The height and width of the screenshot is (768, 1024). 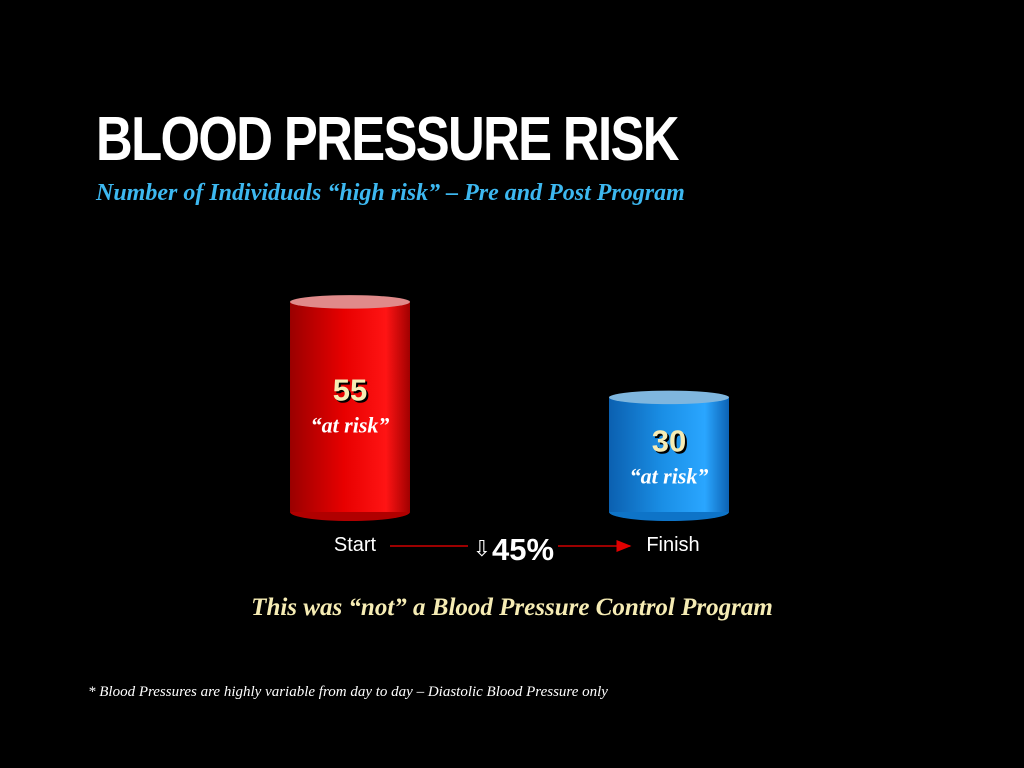 What do you see at coordinates (482, 549) in the screenshot?
I see `decrease-arrow-icon: ⇩` at bounding box center [482, 549].